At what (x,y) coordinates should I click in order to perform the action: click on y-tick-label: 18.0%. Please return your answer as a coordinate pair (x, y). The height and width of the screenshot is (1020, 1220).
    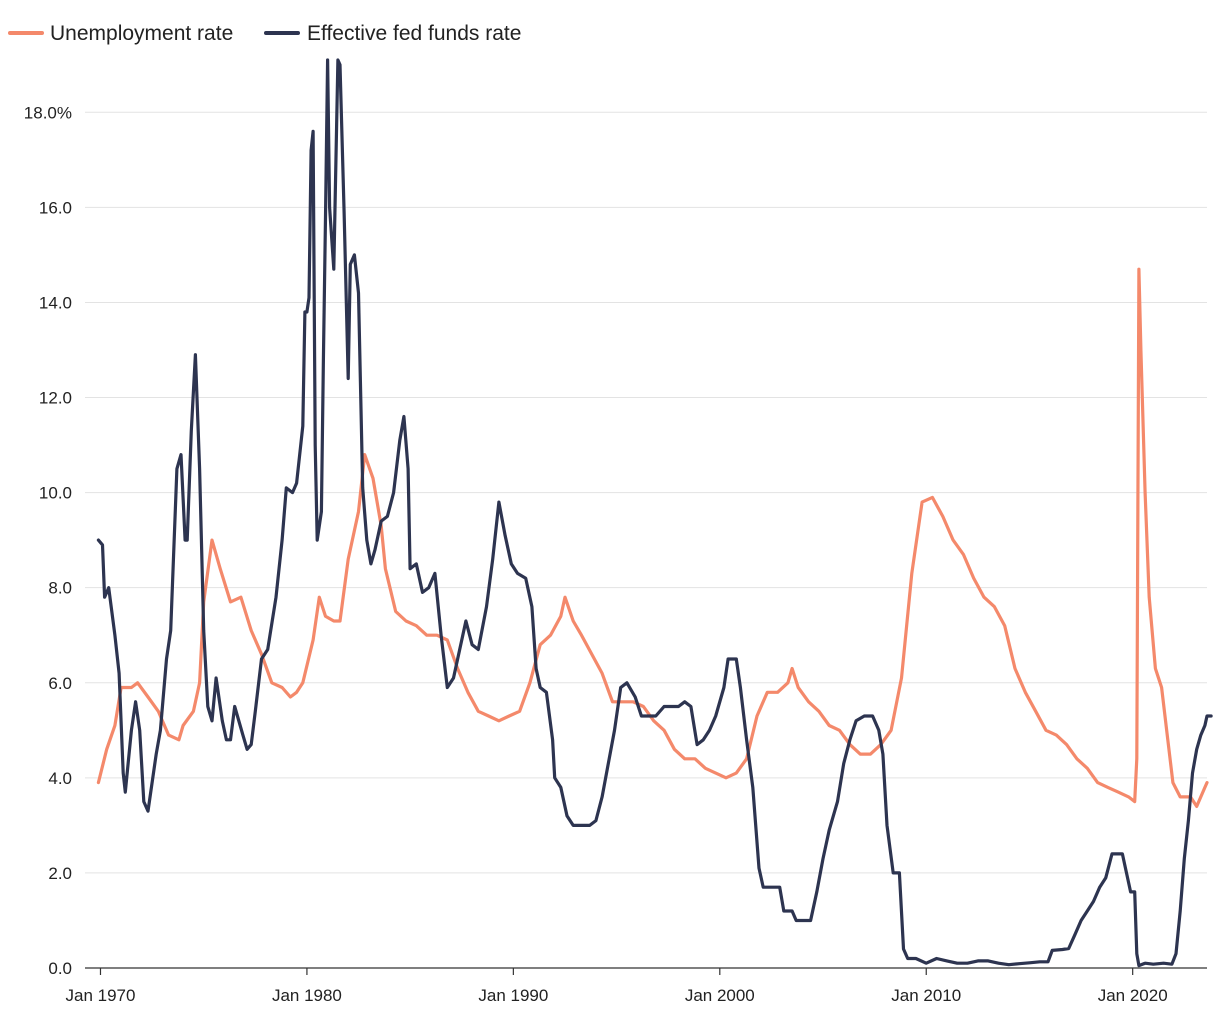
    Looking at the image, I should click on (48, 112).